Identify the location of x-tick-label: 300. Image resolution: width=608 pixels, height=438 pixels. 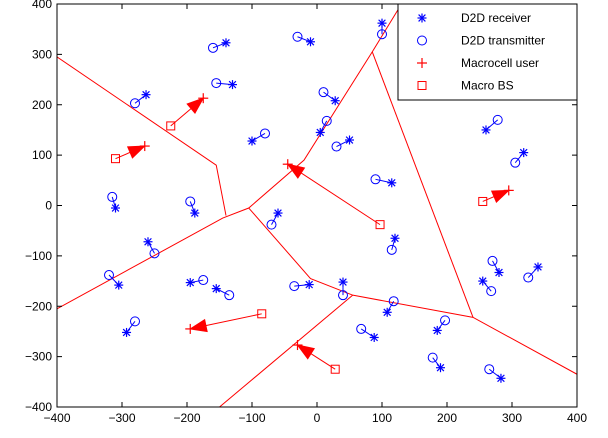
(512, 418).